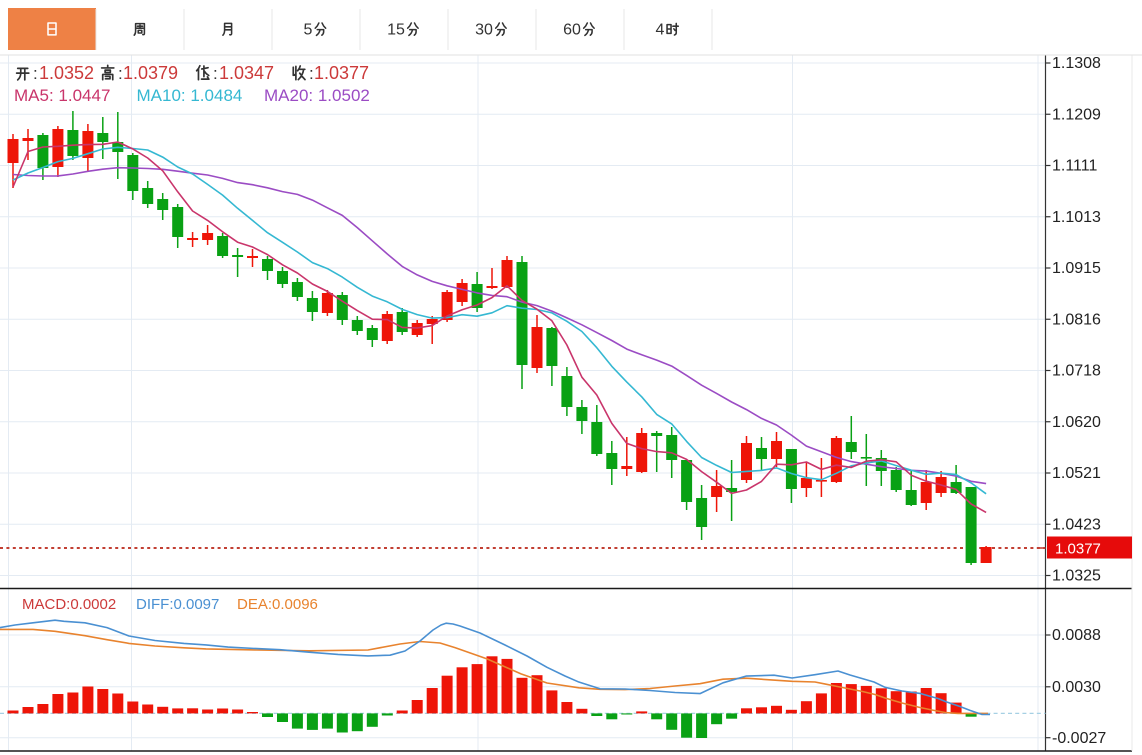  Describe the element at coordinates (1079, 738) in the screenshot. I see `svg-text: -0.0027` at that location.